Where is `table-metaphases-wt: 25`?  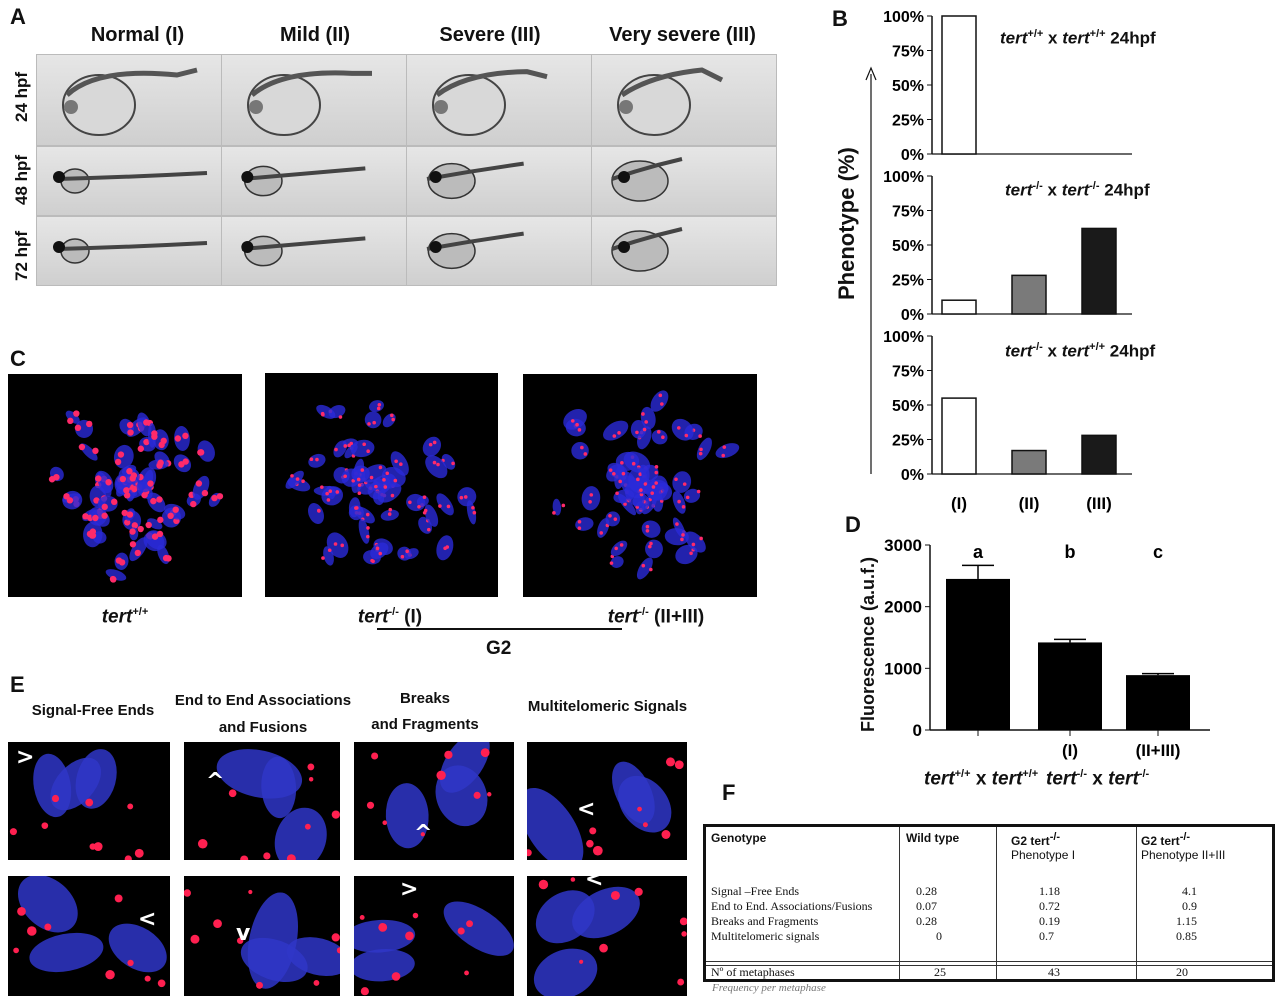
table-metaphases-wt: 25 is located at coordinates (940, 972).